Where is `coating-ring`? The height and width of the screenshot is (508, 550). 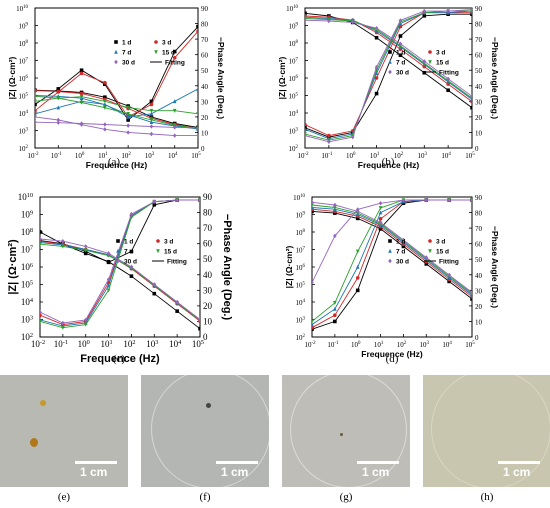 coating-ring is located at coordinates (210, 431).